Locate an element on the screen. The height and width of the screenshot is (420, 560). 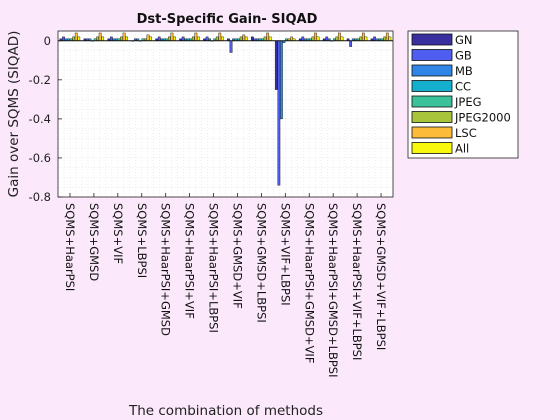
x-category-label: SQMS+HaarPSI+LBPSI is located at coordinates (214, 268).